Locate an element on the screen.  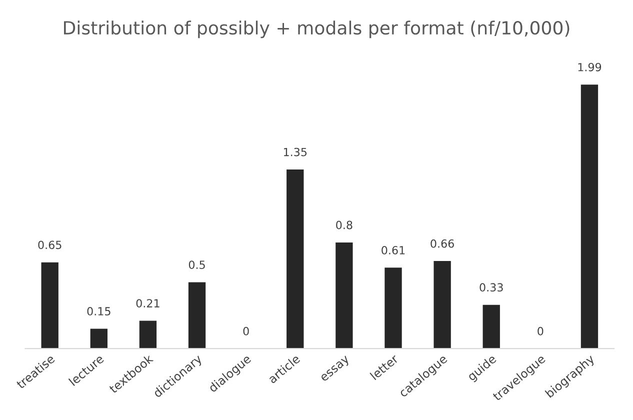
data-label: 0.5 is located at coordinates (196, 265).